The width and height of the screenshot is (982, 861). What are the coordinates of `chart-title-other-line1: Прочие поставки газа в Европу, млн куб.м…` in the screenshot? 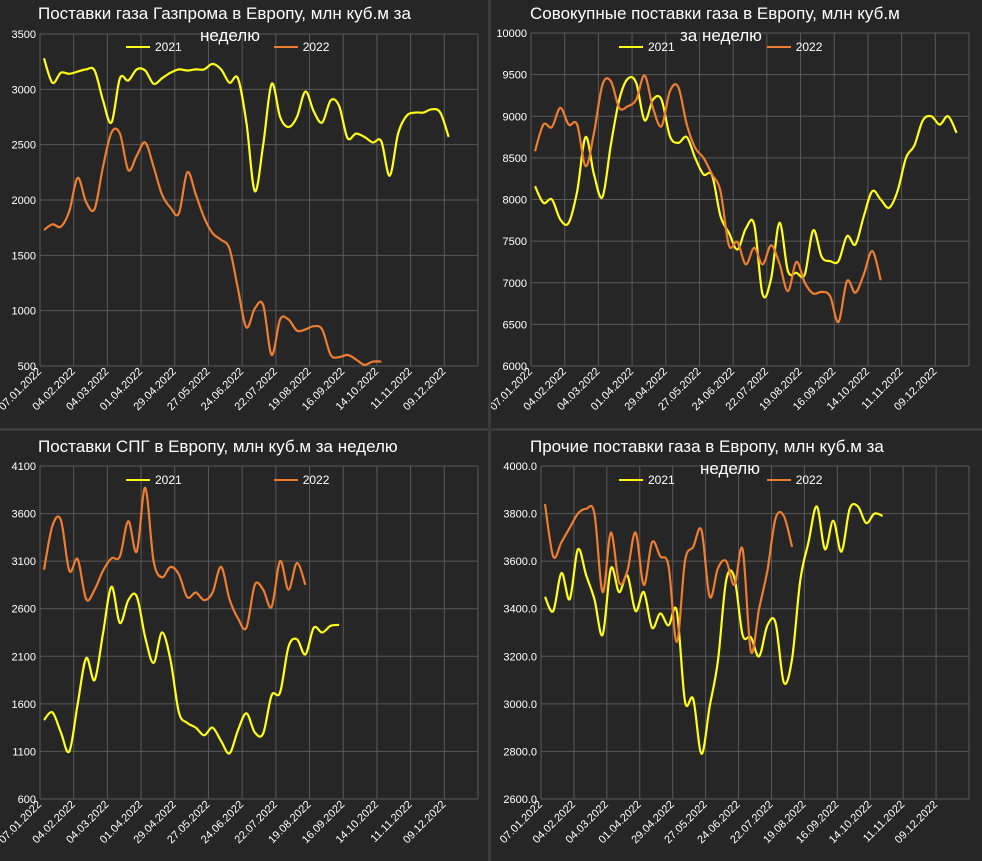 It's located at (707, 446).